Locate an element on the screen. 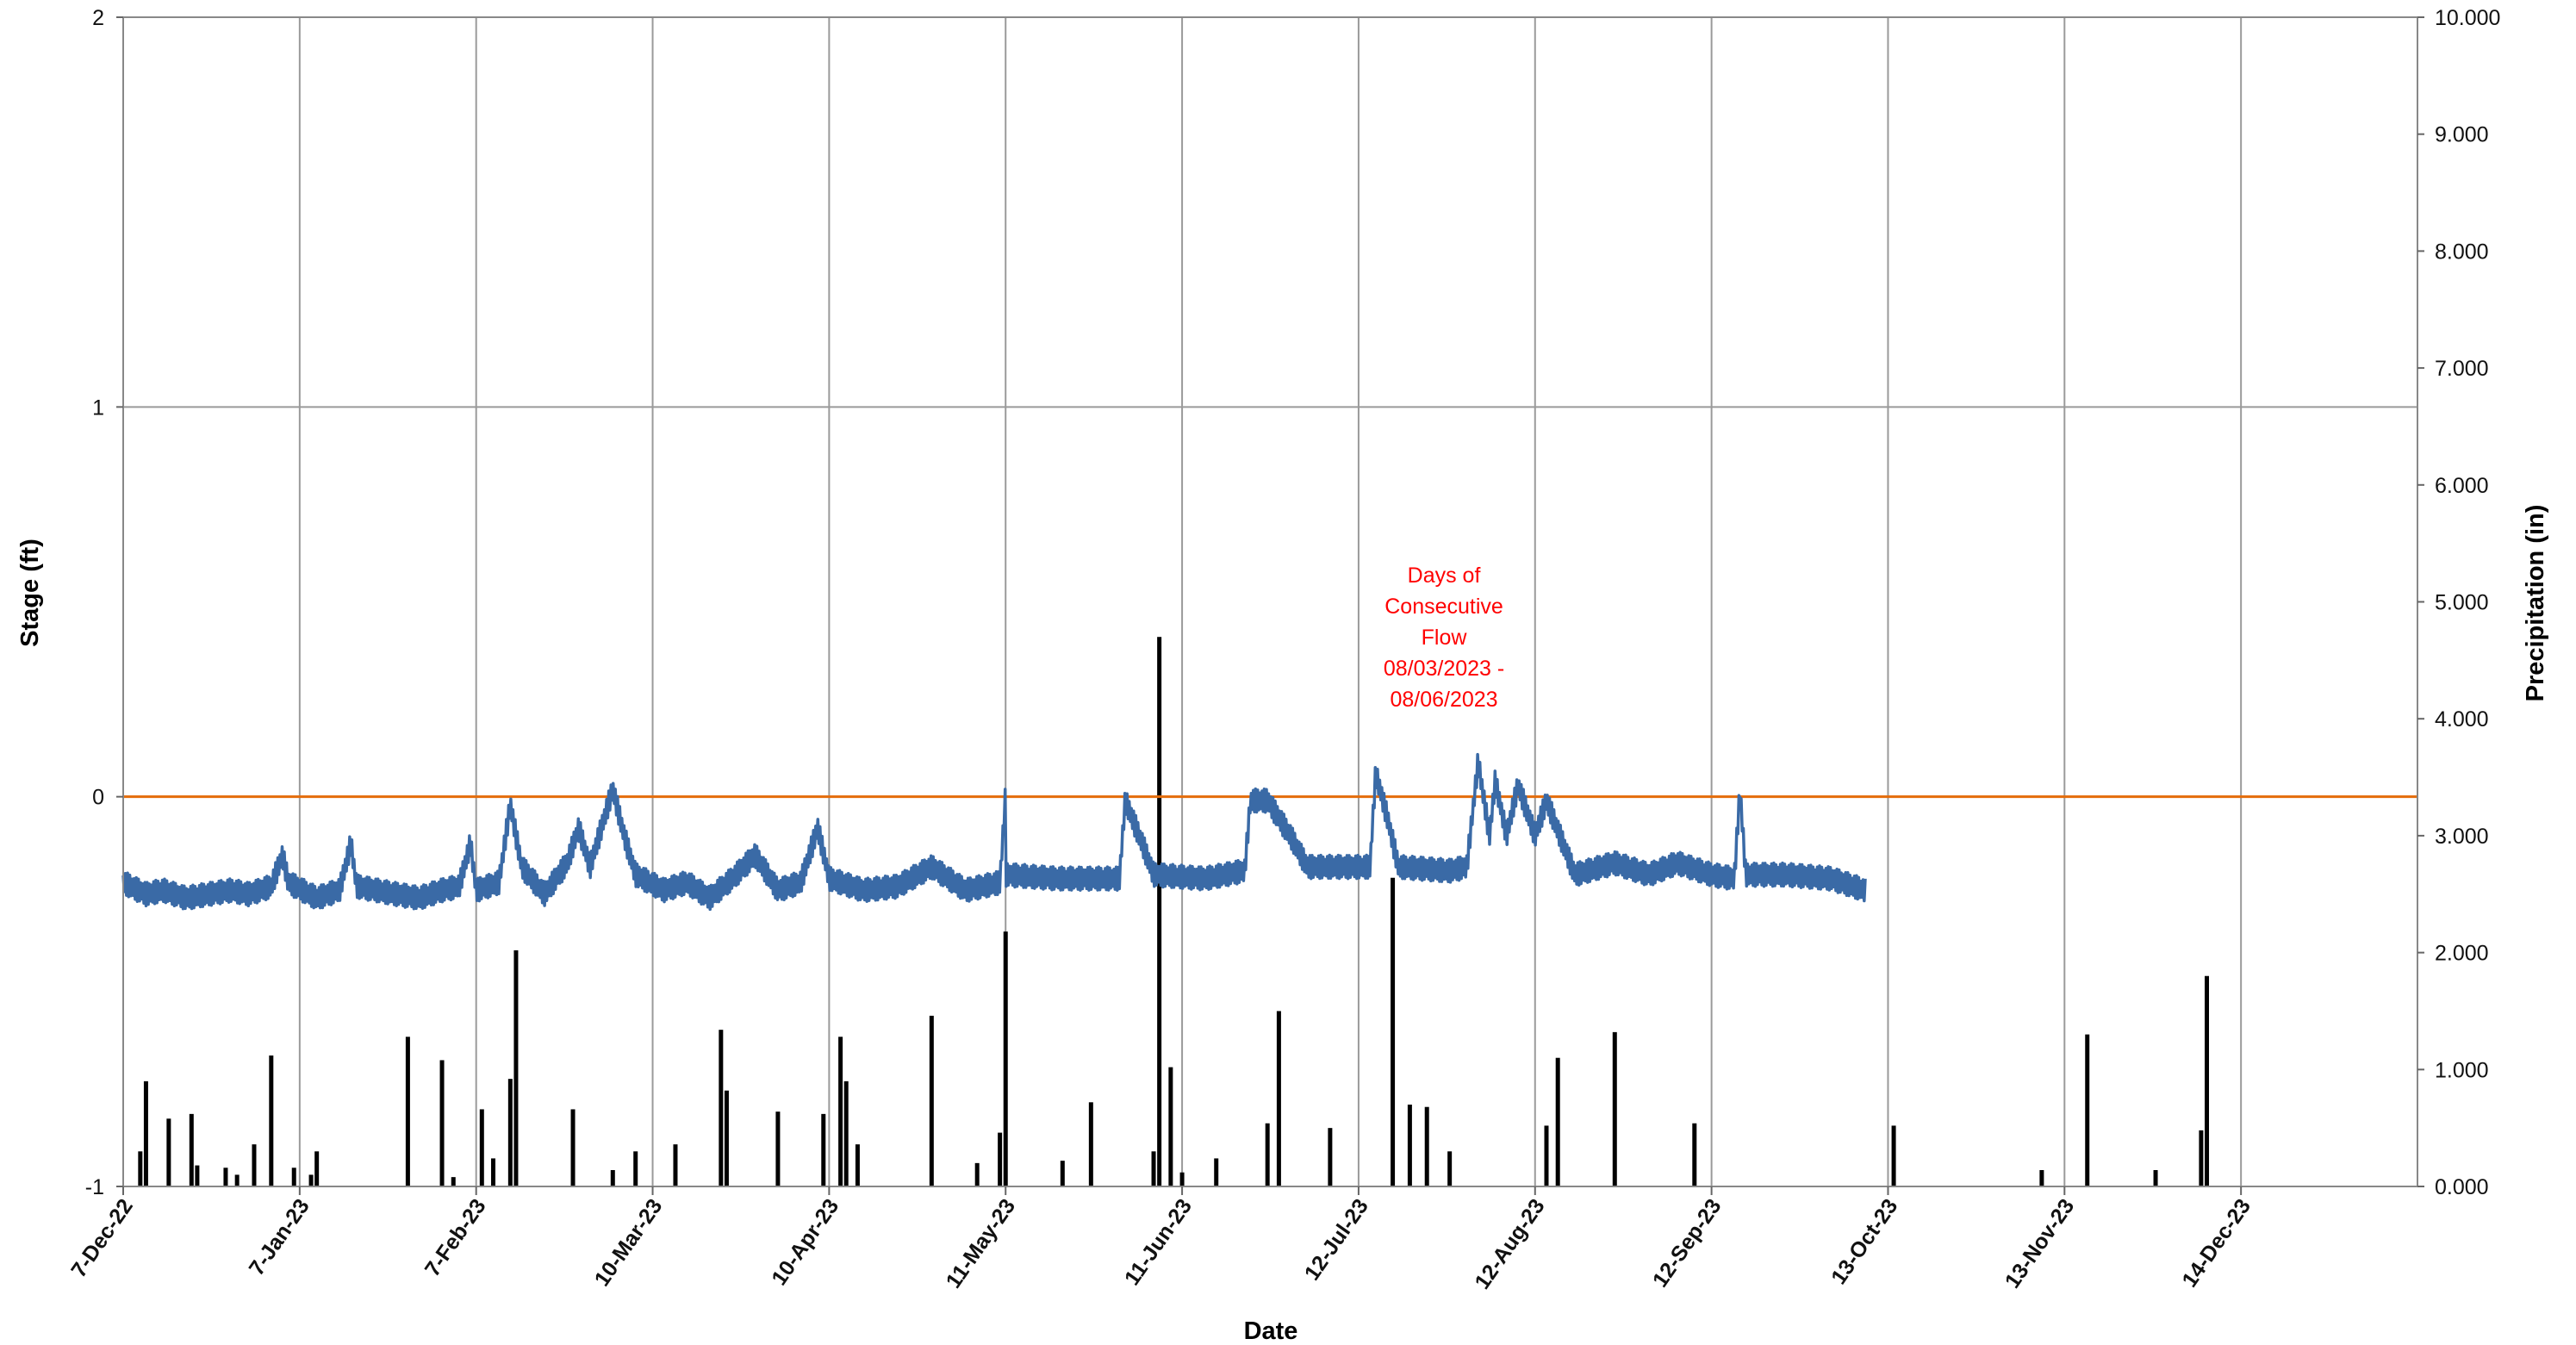 This screenshot has width=2576, height=1345. precipitation-tick-label: 1.000 is located at coordinates (2462, 1070).